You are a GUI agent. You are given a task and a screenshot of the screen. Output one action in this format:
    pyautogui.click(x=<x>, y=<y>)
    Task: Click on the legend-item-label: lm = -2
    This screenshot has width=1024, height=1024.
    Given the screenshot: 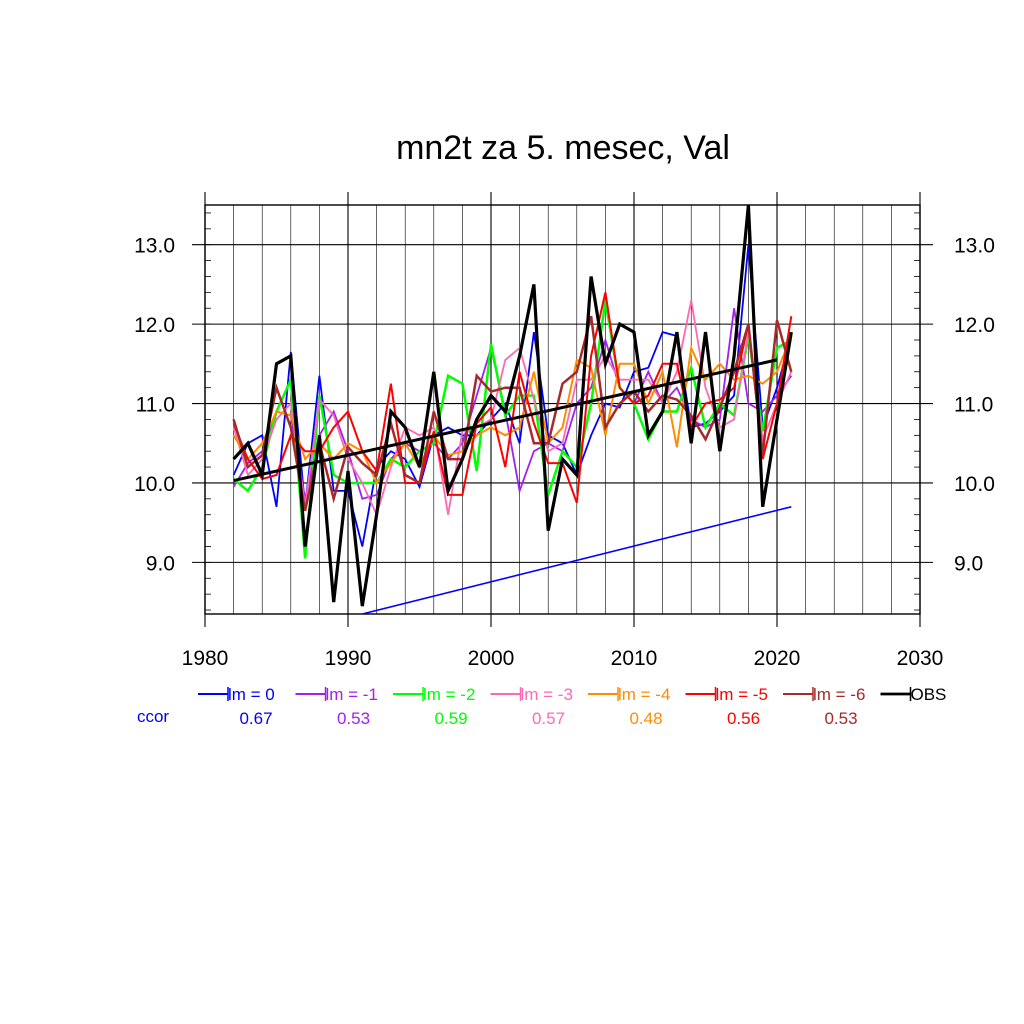 What is the action you would take?
    pyautogui.click(x=449, y=694)
    